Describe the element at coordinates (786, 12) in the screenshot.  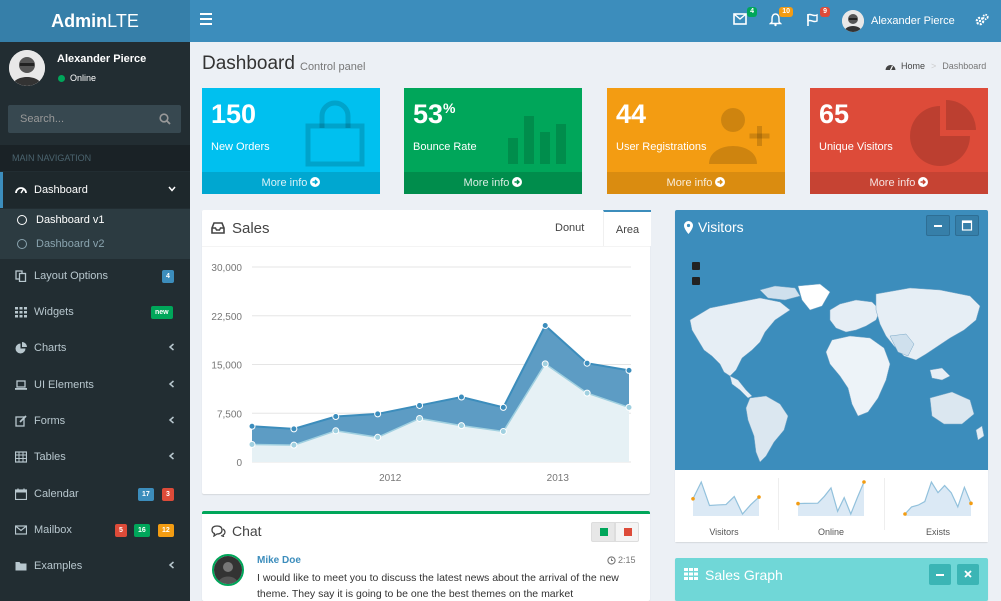
I see `notifications-badge: 10` at that location.